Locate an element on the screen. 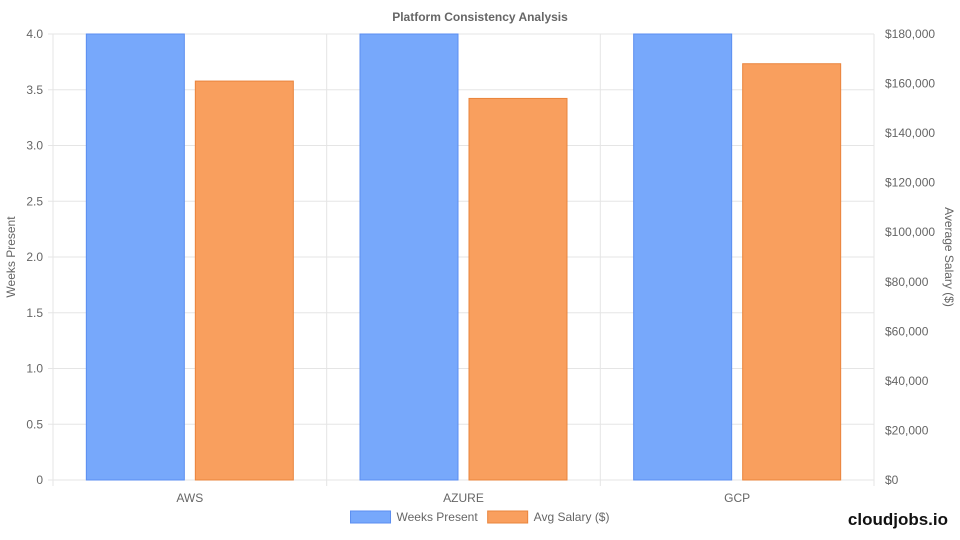  y-right-tick-label: $120,000 is located at coordinates (910, 183).